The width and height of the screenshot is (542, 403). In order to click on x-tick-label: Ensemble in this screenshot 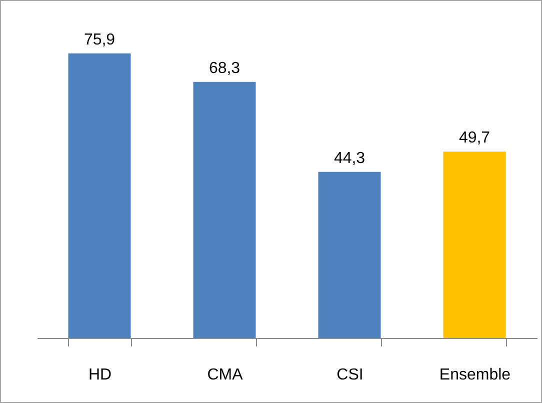, I will do `click(475, 375)`.